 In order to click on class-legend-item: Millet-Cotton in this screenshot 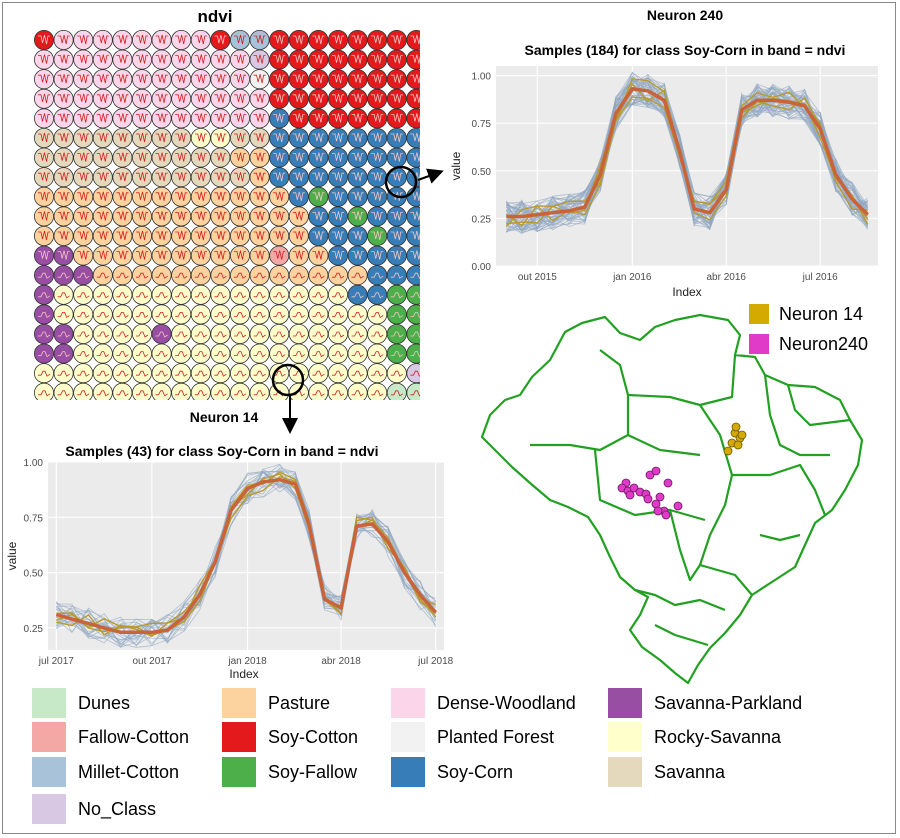, I will do `click(105, 772)`.